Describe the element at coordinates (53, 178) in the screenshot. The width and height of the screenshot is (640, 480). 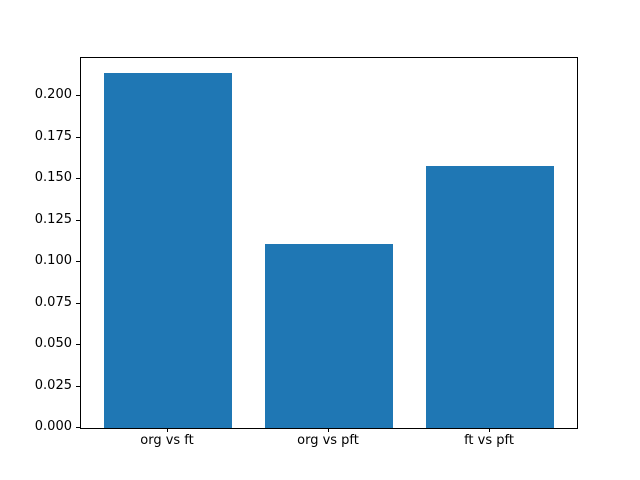
I see `y-tick-label: 0.150` at that location.